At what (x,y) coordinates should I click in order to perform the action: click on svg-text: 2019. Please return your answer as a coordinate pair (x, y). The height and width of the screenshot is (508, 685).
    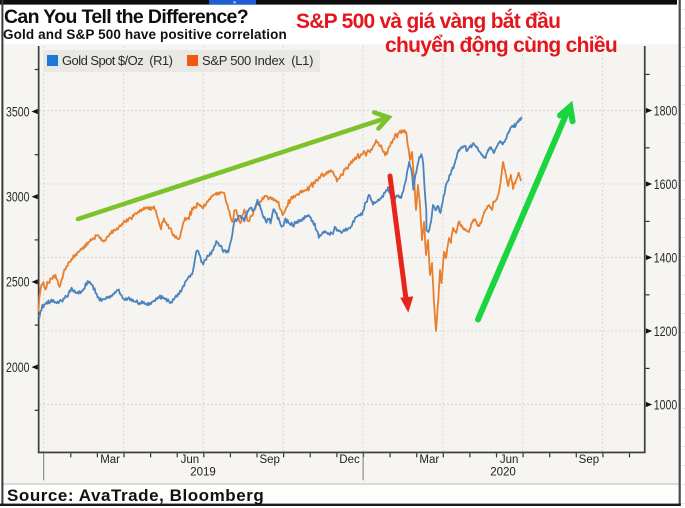
    Looking at the image, I should click on (203, 473).